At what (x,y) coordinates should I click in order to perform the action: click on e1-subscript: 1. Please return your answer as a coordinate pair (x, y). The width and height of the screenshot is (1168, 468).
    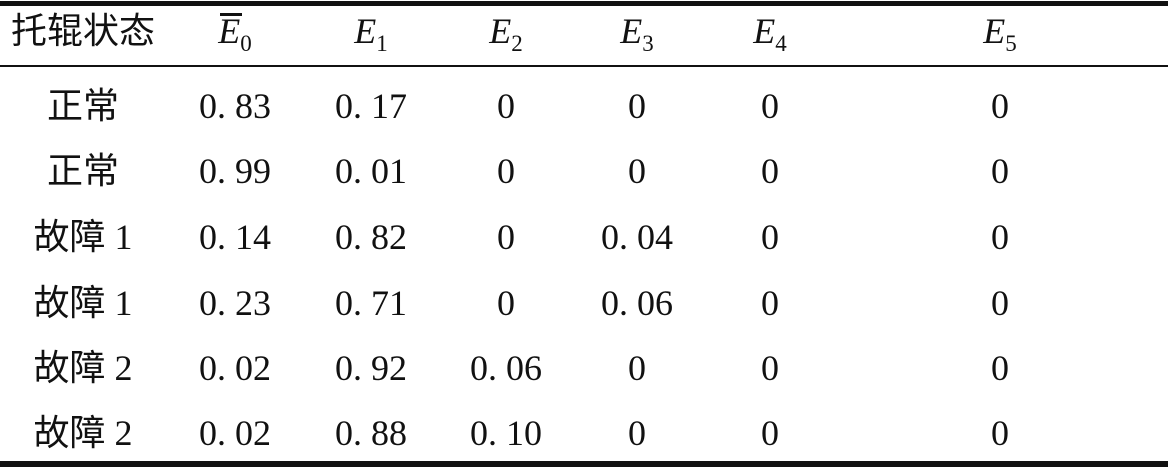
    Looking at the image, I should click on (382, 44).